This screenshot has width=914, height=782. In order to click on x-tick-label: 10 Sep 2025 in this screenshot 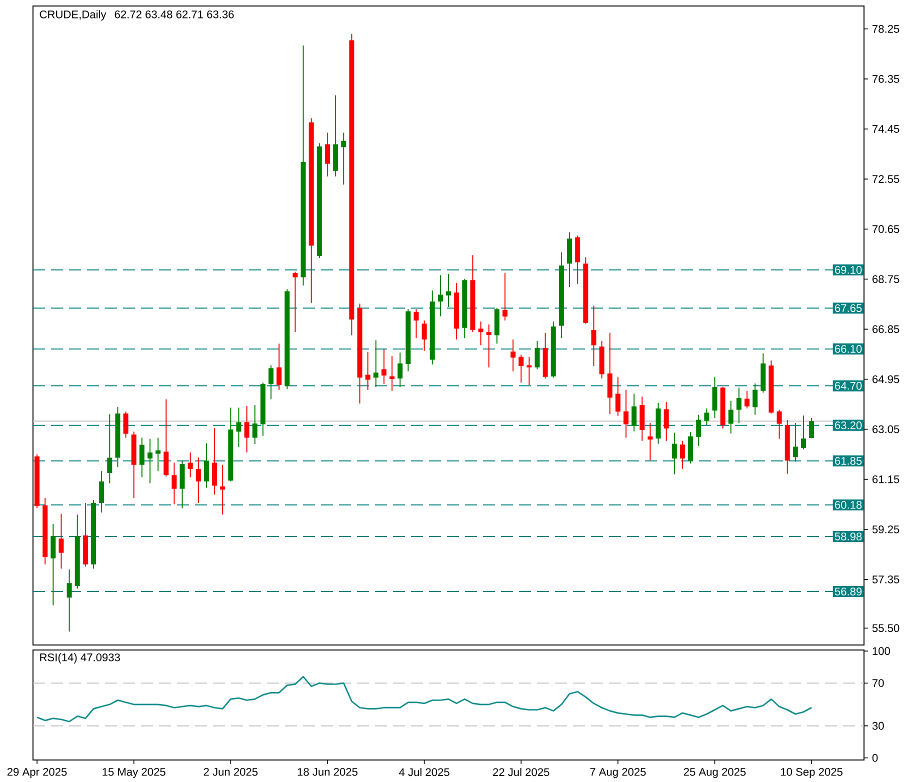, I will do `click(811, 773)`.